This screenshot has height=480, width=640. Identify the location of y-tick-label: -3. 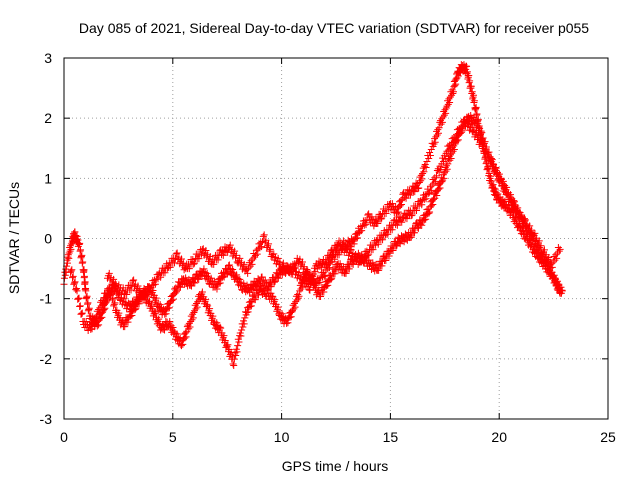
(46, 419).